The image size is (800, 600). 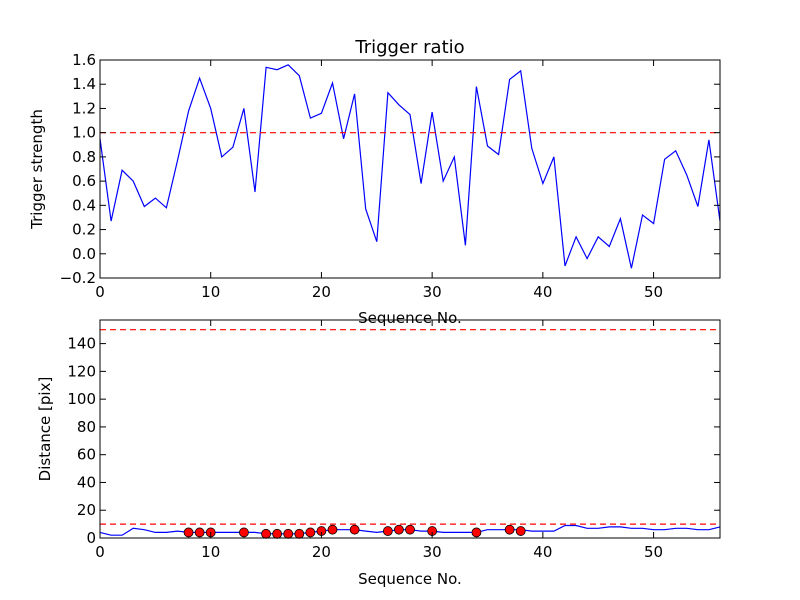 I want to click on top-x-tick-label: 40, so click(x=542, y=292).